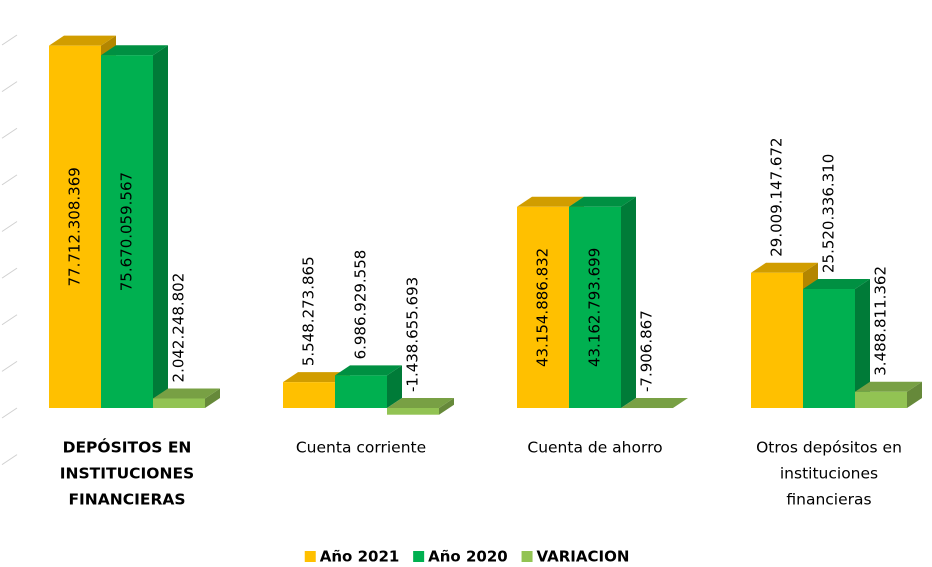 This screenshot has width=932, height=567. I want to click on value-label: 77.712.308.369, so click(75, 226).